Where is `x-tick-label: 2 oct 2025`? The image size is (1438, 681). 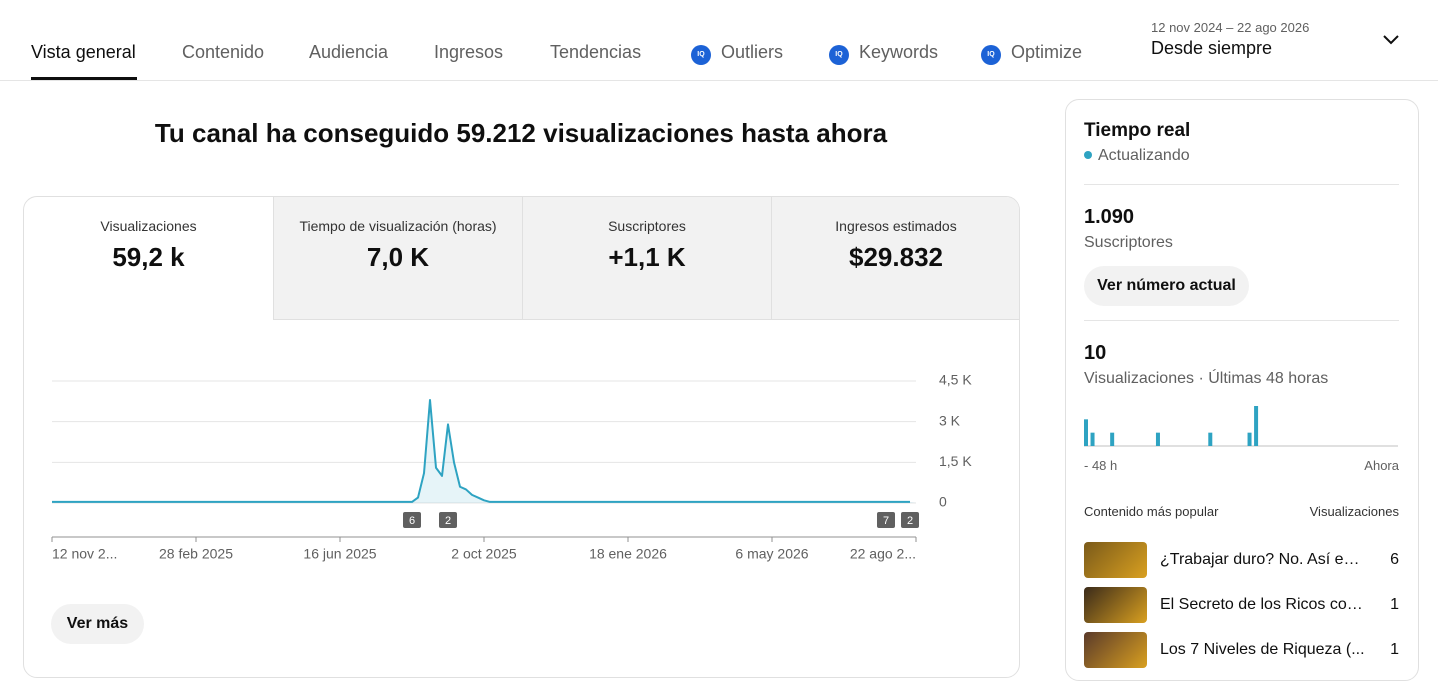 x-tick-label: 2 oct 2025 is located at coordinates (484, 554).